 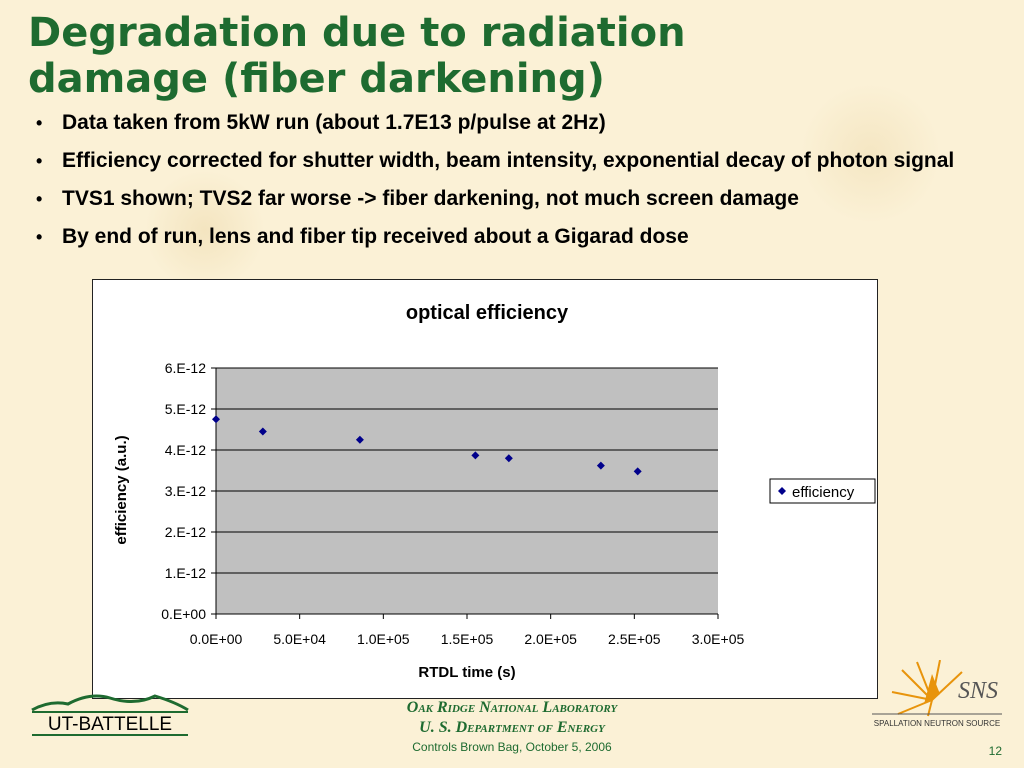 I want to click on x-tick-label: 1.5E+05, so click(x=467, y=639).